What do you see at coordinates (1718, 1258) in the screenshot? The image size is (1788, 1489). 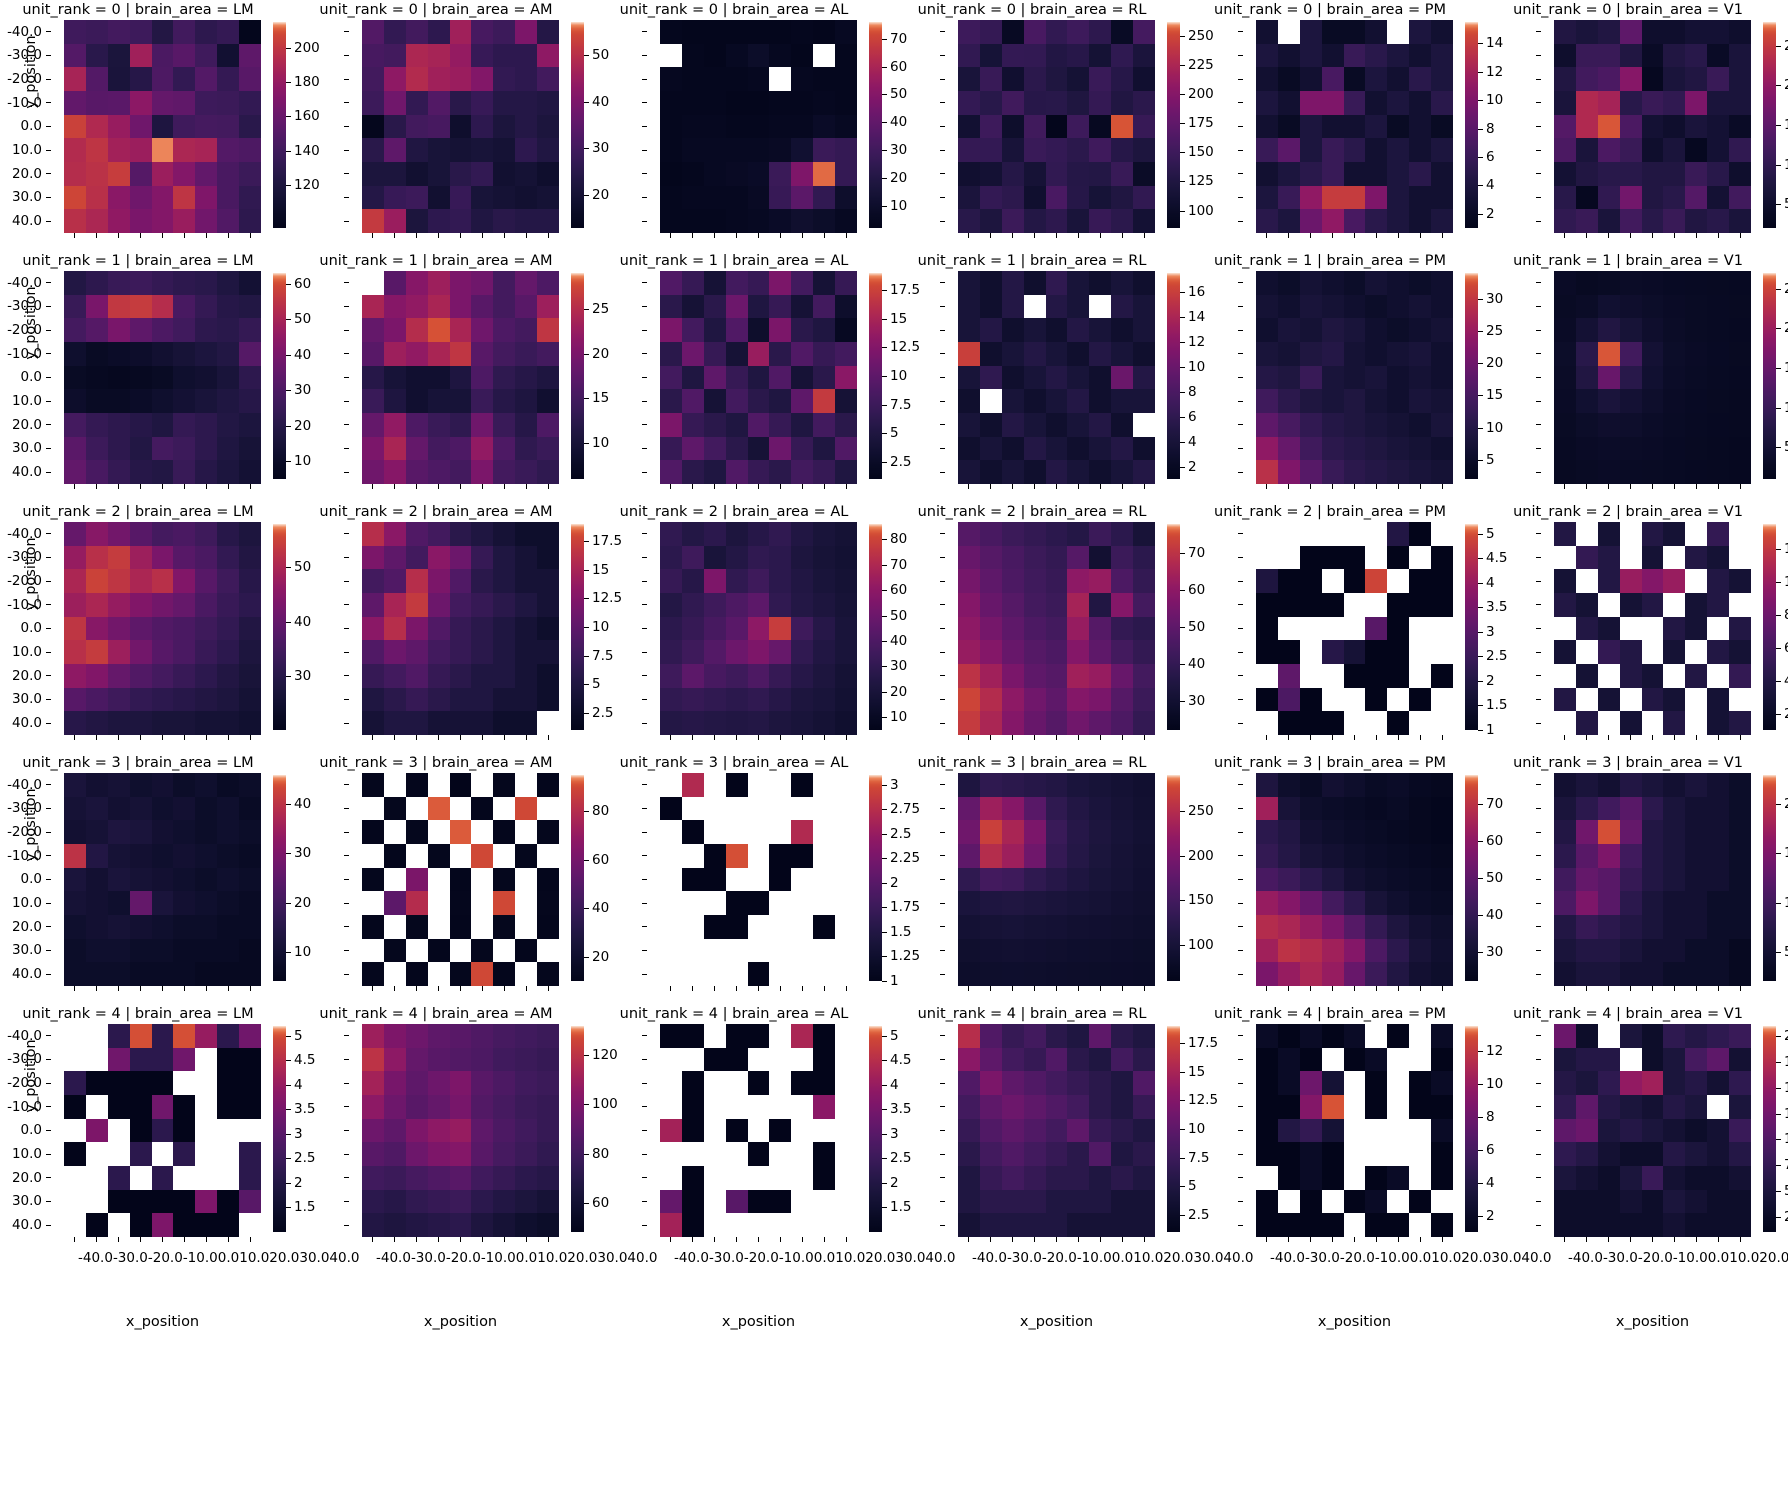 I see `x-tick-label: 0.0` at bounding box center [1718, 1258].